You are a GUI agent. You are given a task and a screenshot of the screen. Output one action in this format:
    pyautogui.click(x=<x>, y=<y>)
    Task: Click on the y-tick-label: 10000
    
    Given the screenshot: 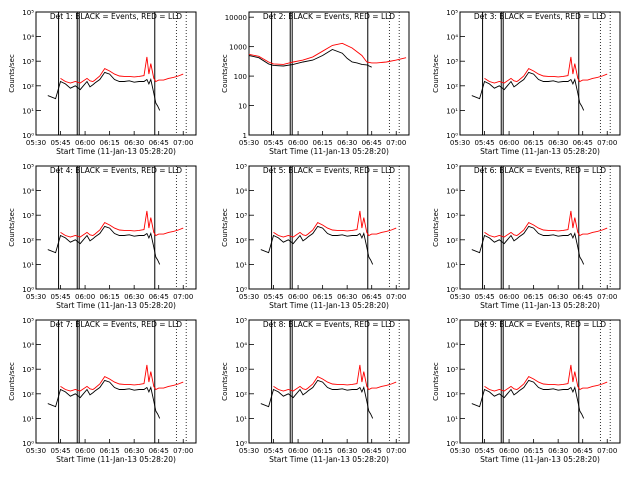 What is the action you would take?
    pyautogui.click(x=236, y=18)
    